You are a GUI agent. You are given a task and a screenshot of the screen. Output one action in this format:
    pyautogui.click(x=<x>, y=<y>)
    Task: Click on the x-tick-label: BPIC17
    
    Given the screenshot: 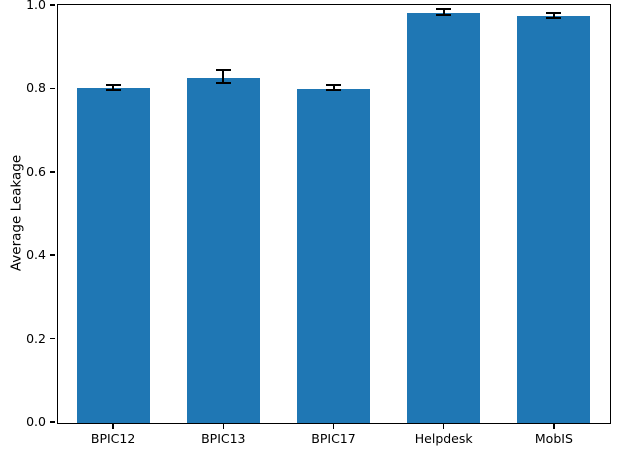 What is the action you would take?
    pyautogui.click(x=333, y=438)
    